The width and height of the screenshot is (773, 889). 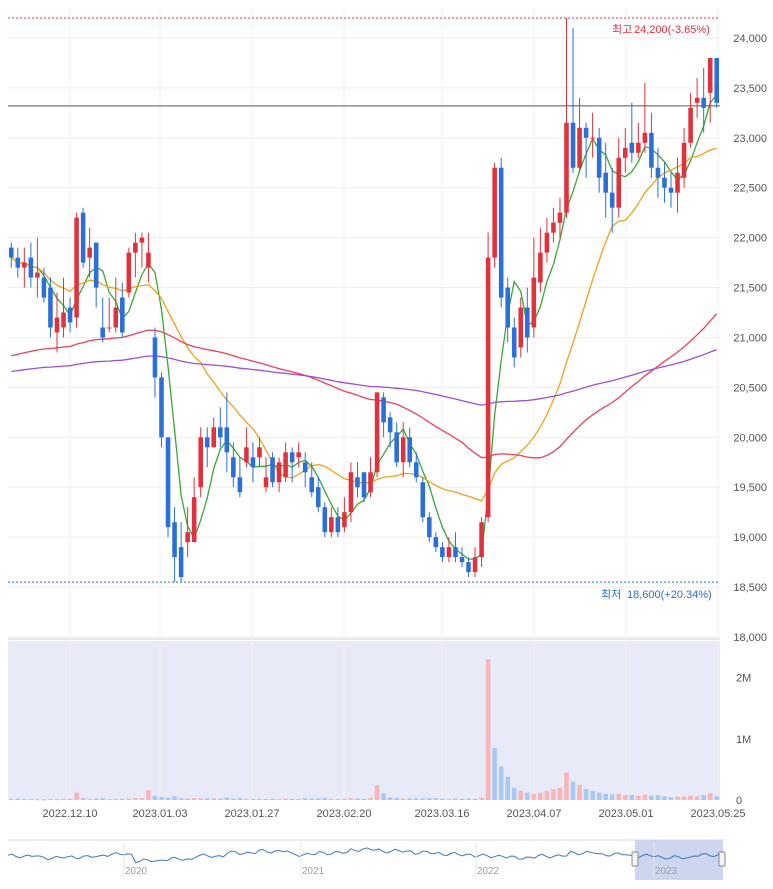 What do you see at coordinates (750, 538) in the screenshot?
I see `price-tick-label: 19,000` at bounding box center [750, 538].